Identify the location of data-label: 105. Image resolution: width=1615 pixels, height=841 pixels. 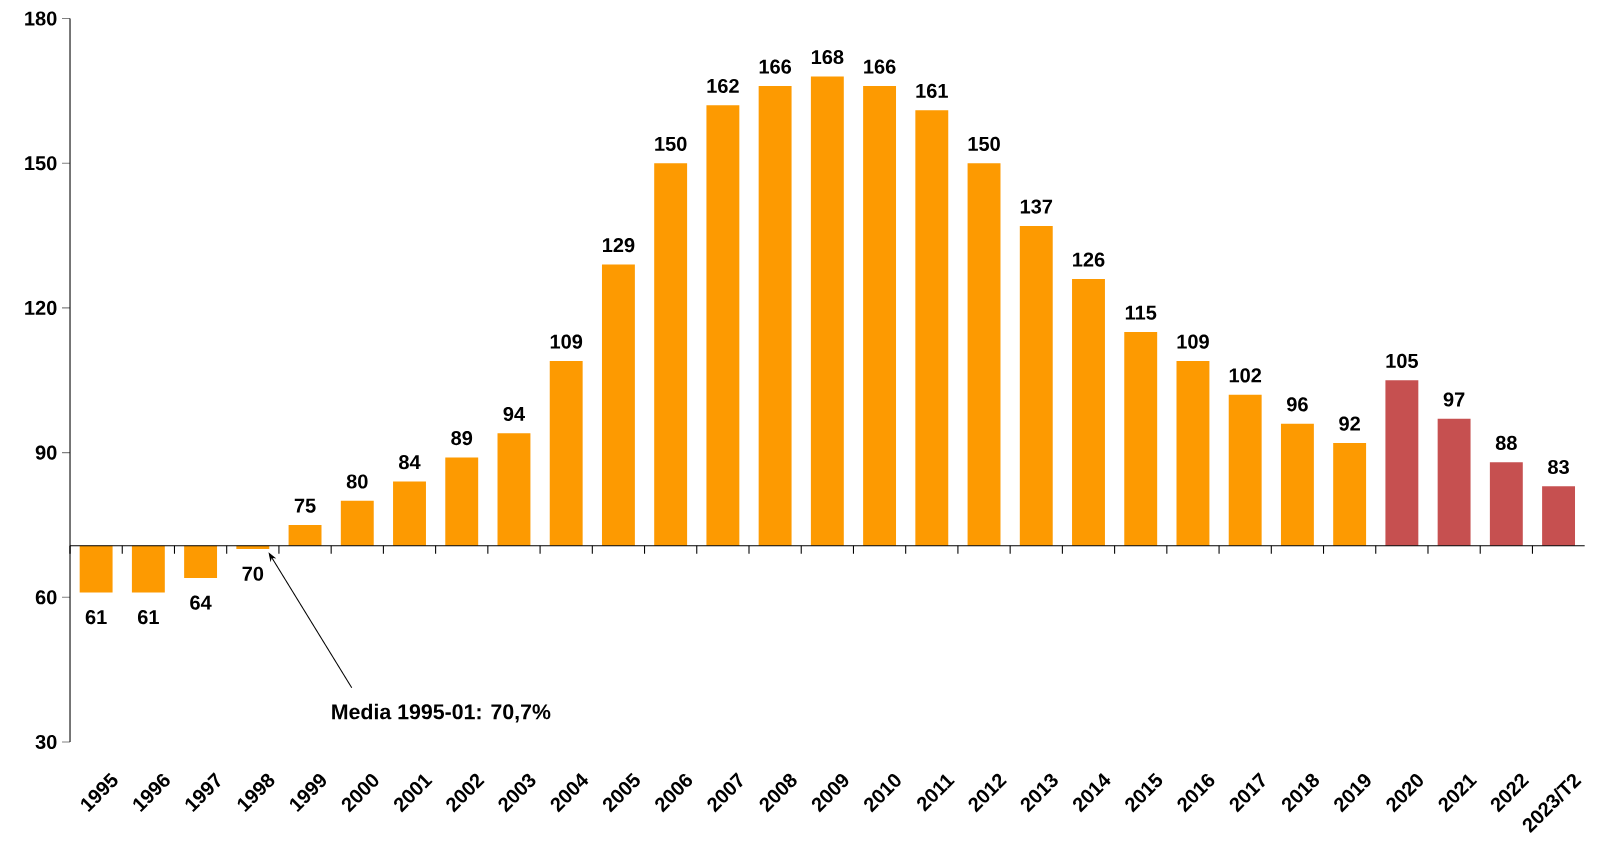
(1402, 360).